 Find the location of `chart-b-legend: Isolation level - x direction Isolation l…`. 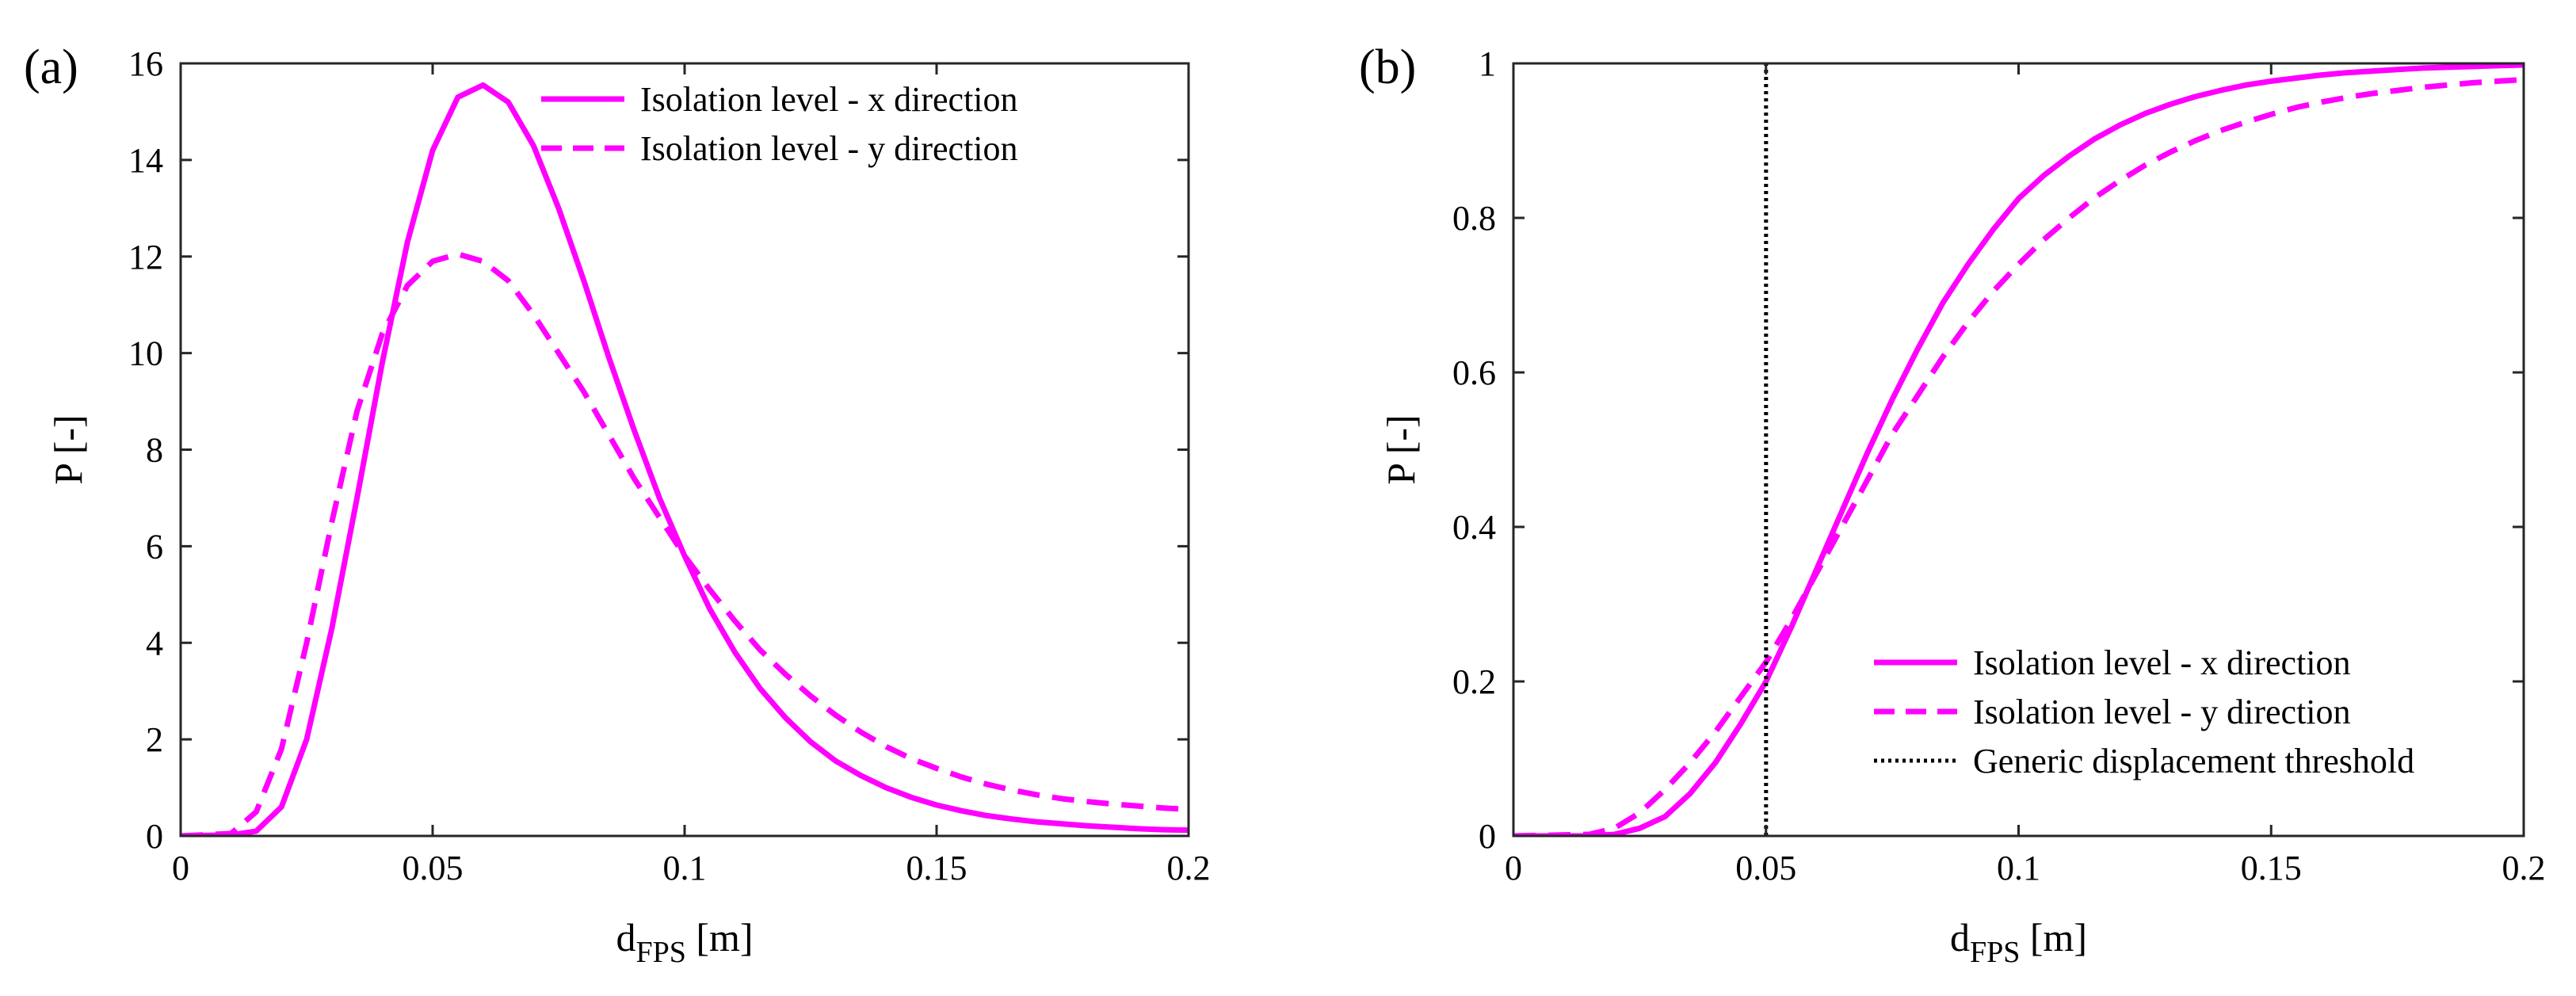

chart-b-legend: Isolation level - x direction Isolation l… is located at coordinates (2144, 711).